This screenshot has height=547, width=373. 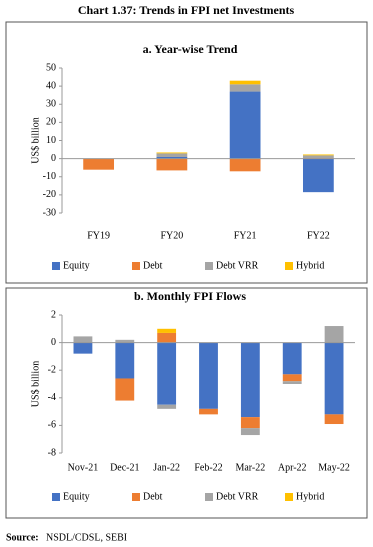 I want to click on y-tick-label: 20, so click(x=51, y=122).